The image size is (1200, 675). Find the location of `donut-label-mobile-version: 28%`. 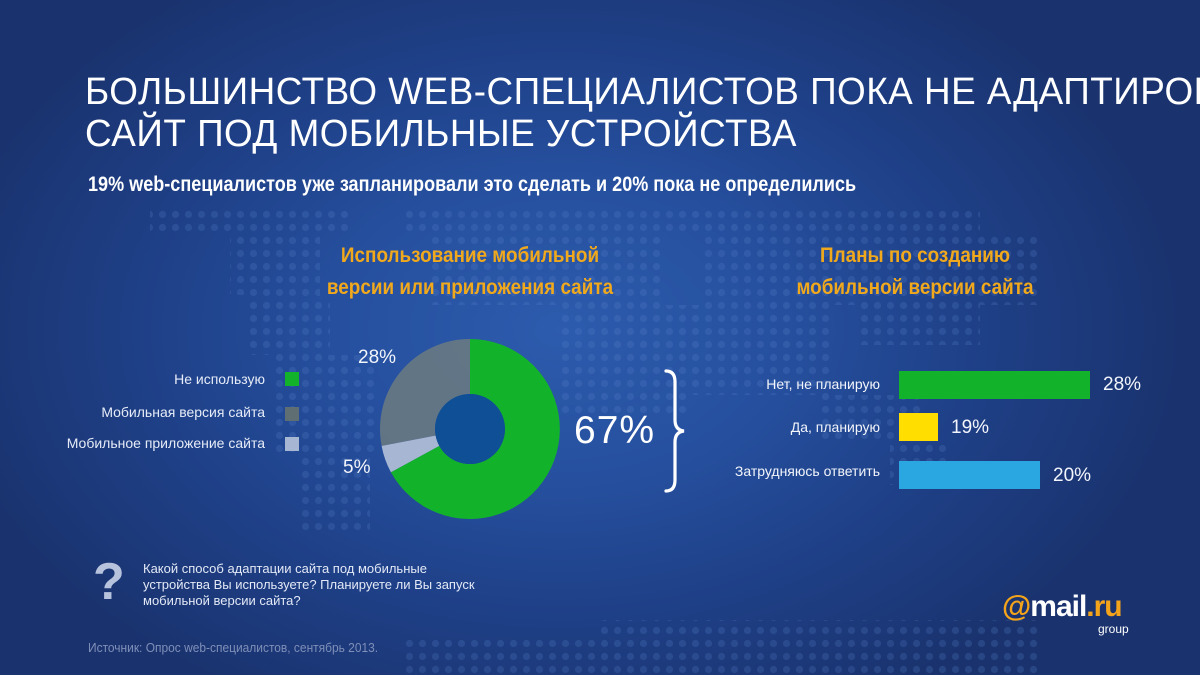

donut-label-mobile-version: 28% is located at coordinates (377, 357).